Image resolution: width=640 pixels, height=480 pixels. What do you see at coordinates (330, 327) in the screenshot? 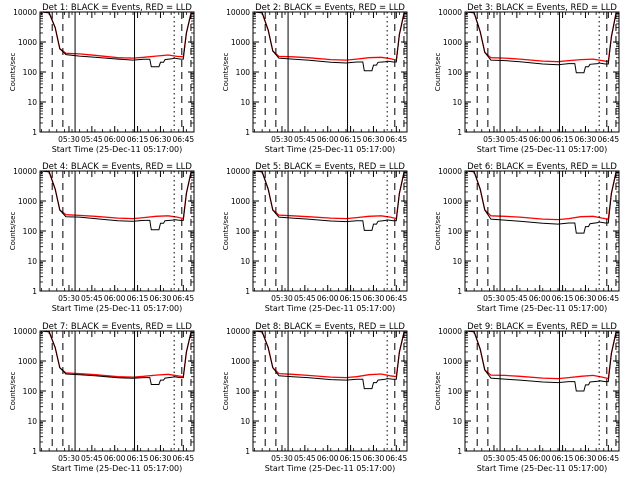
I see `chart-title: Det 8: BLACK = Events, RED = LLD` at bounding box center [330, 327].